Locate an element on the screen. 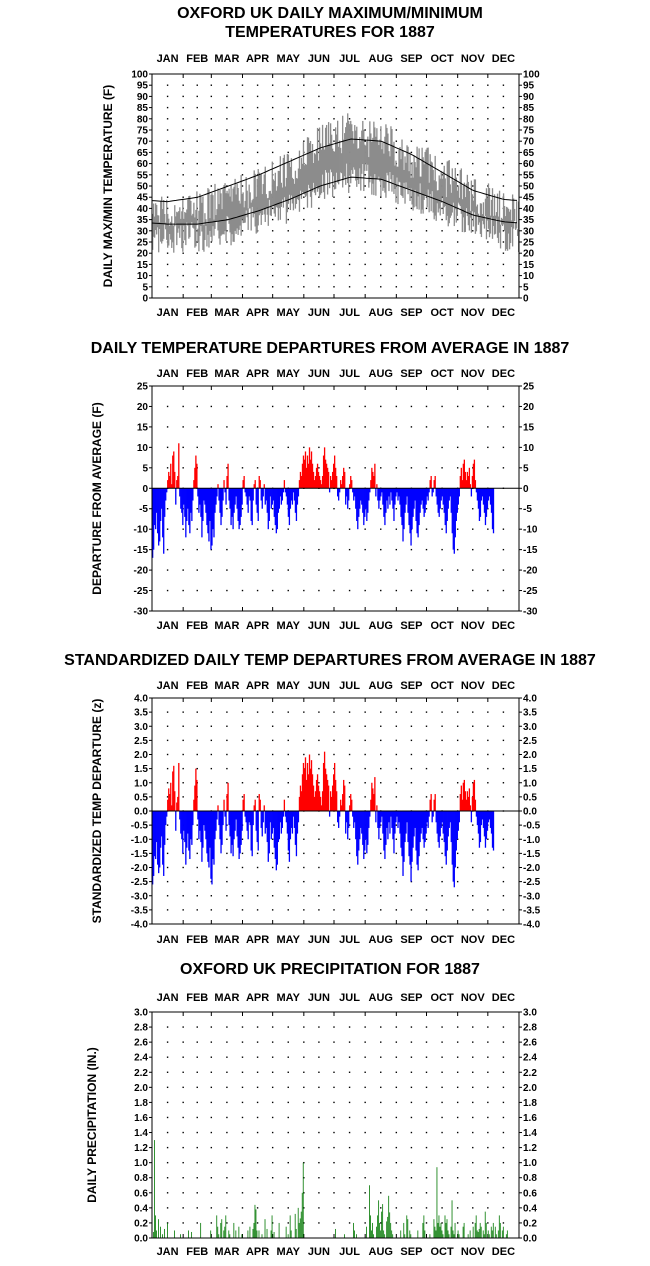 The width and height of the screenshot is (650, 1266). y-tick-left: 10 is located at coordinates (143, 276).